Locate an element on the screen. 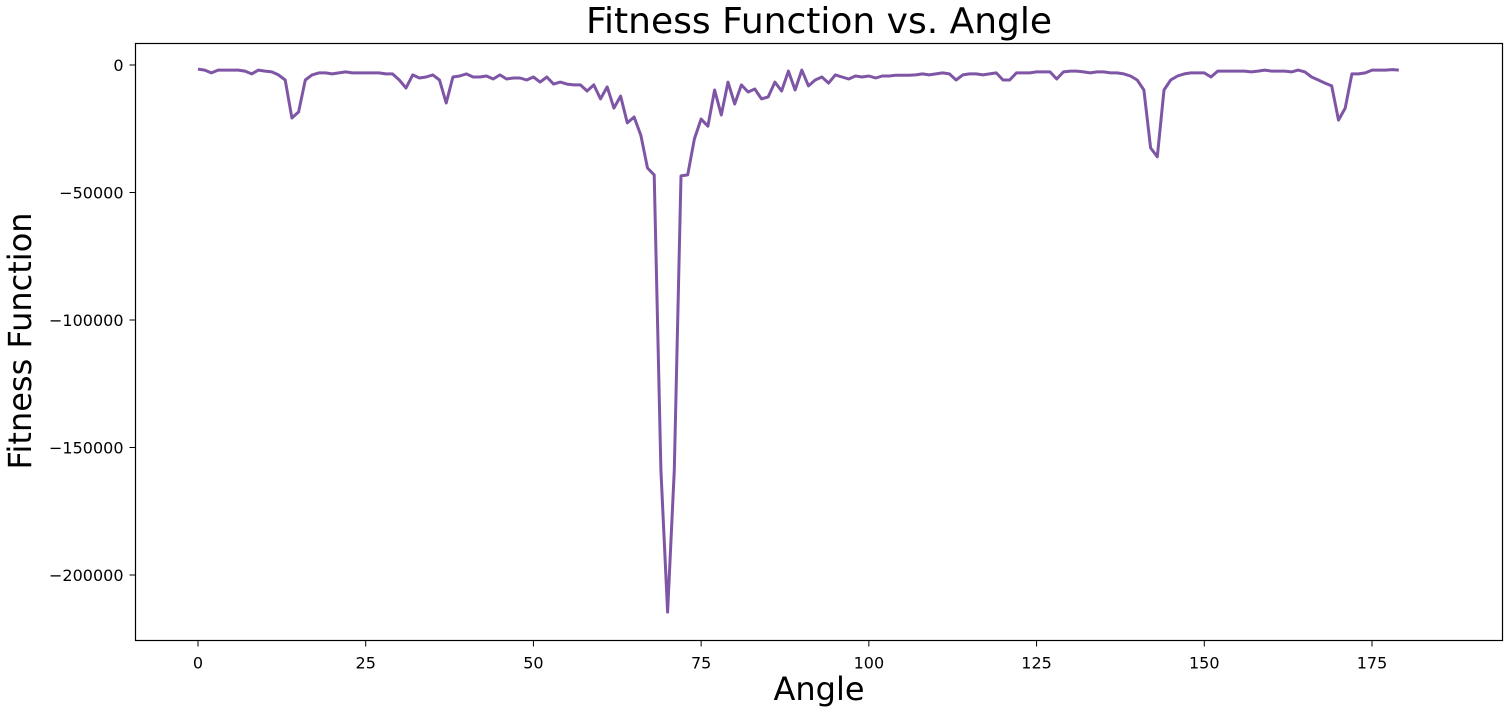  x-tick-label: 125 is located at coordinates (1036, 663).